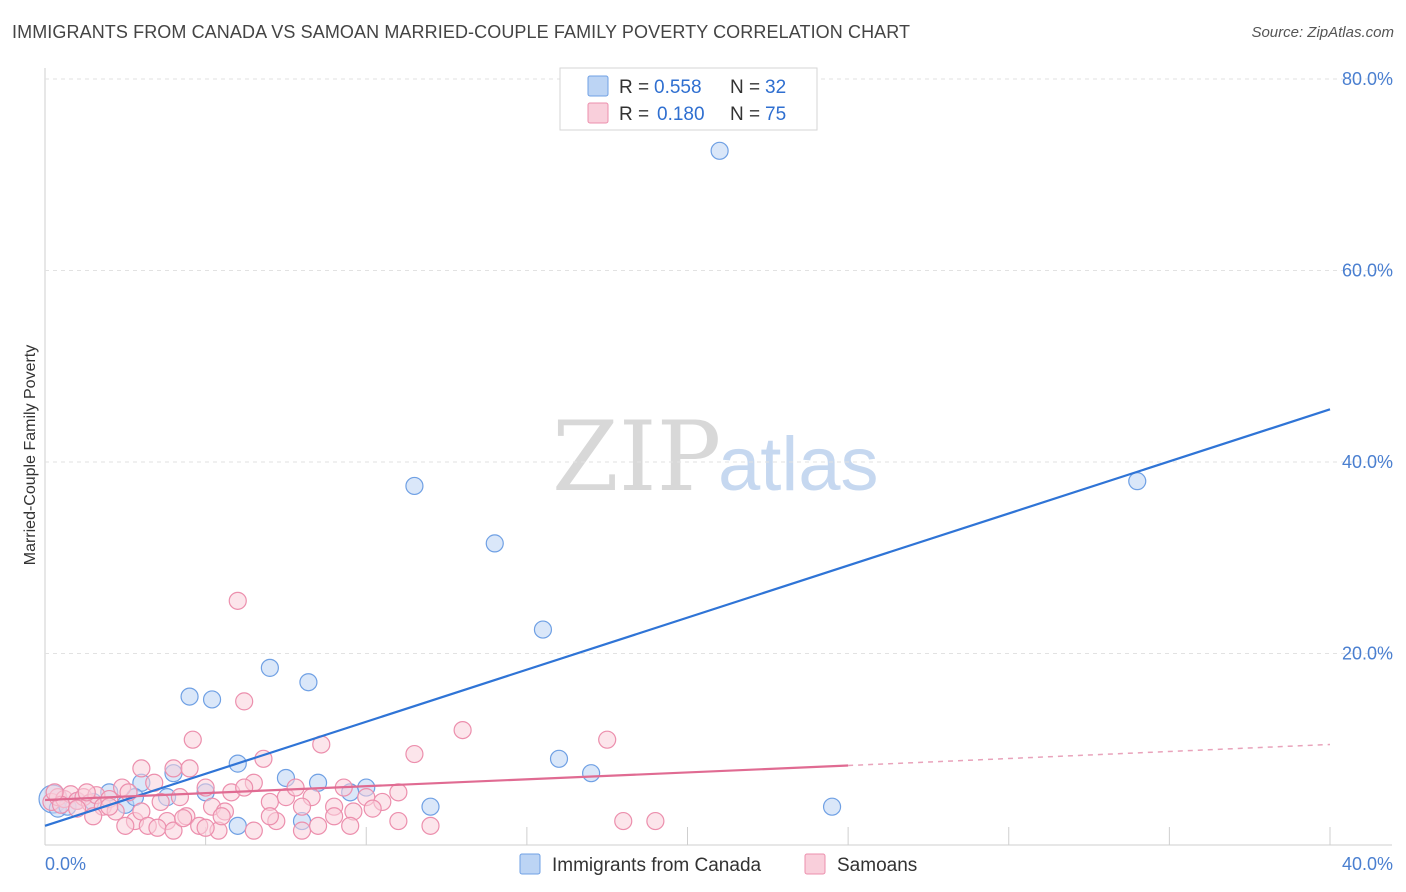  I want to click on bottom-legend-label-canada: Immigrants from Canada, so click(657, 865).